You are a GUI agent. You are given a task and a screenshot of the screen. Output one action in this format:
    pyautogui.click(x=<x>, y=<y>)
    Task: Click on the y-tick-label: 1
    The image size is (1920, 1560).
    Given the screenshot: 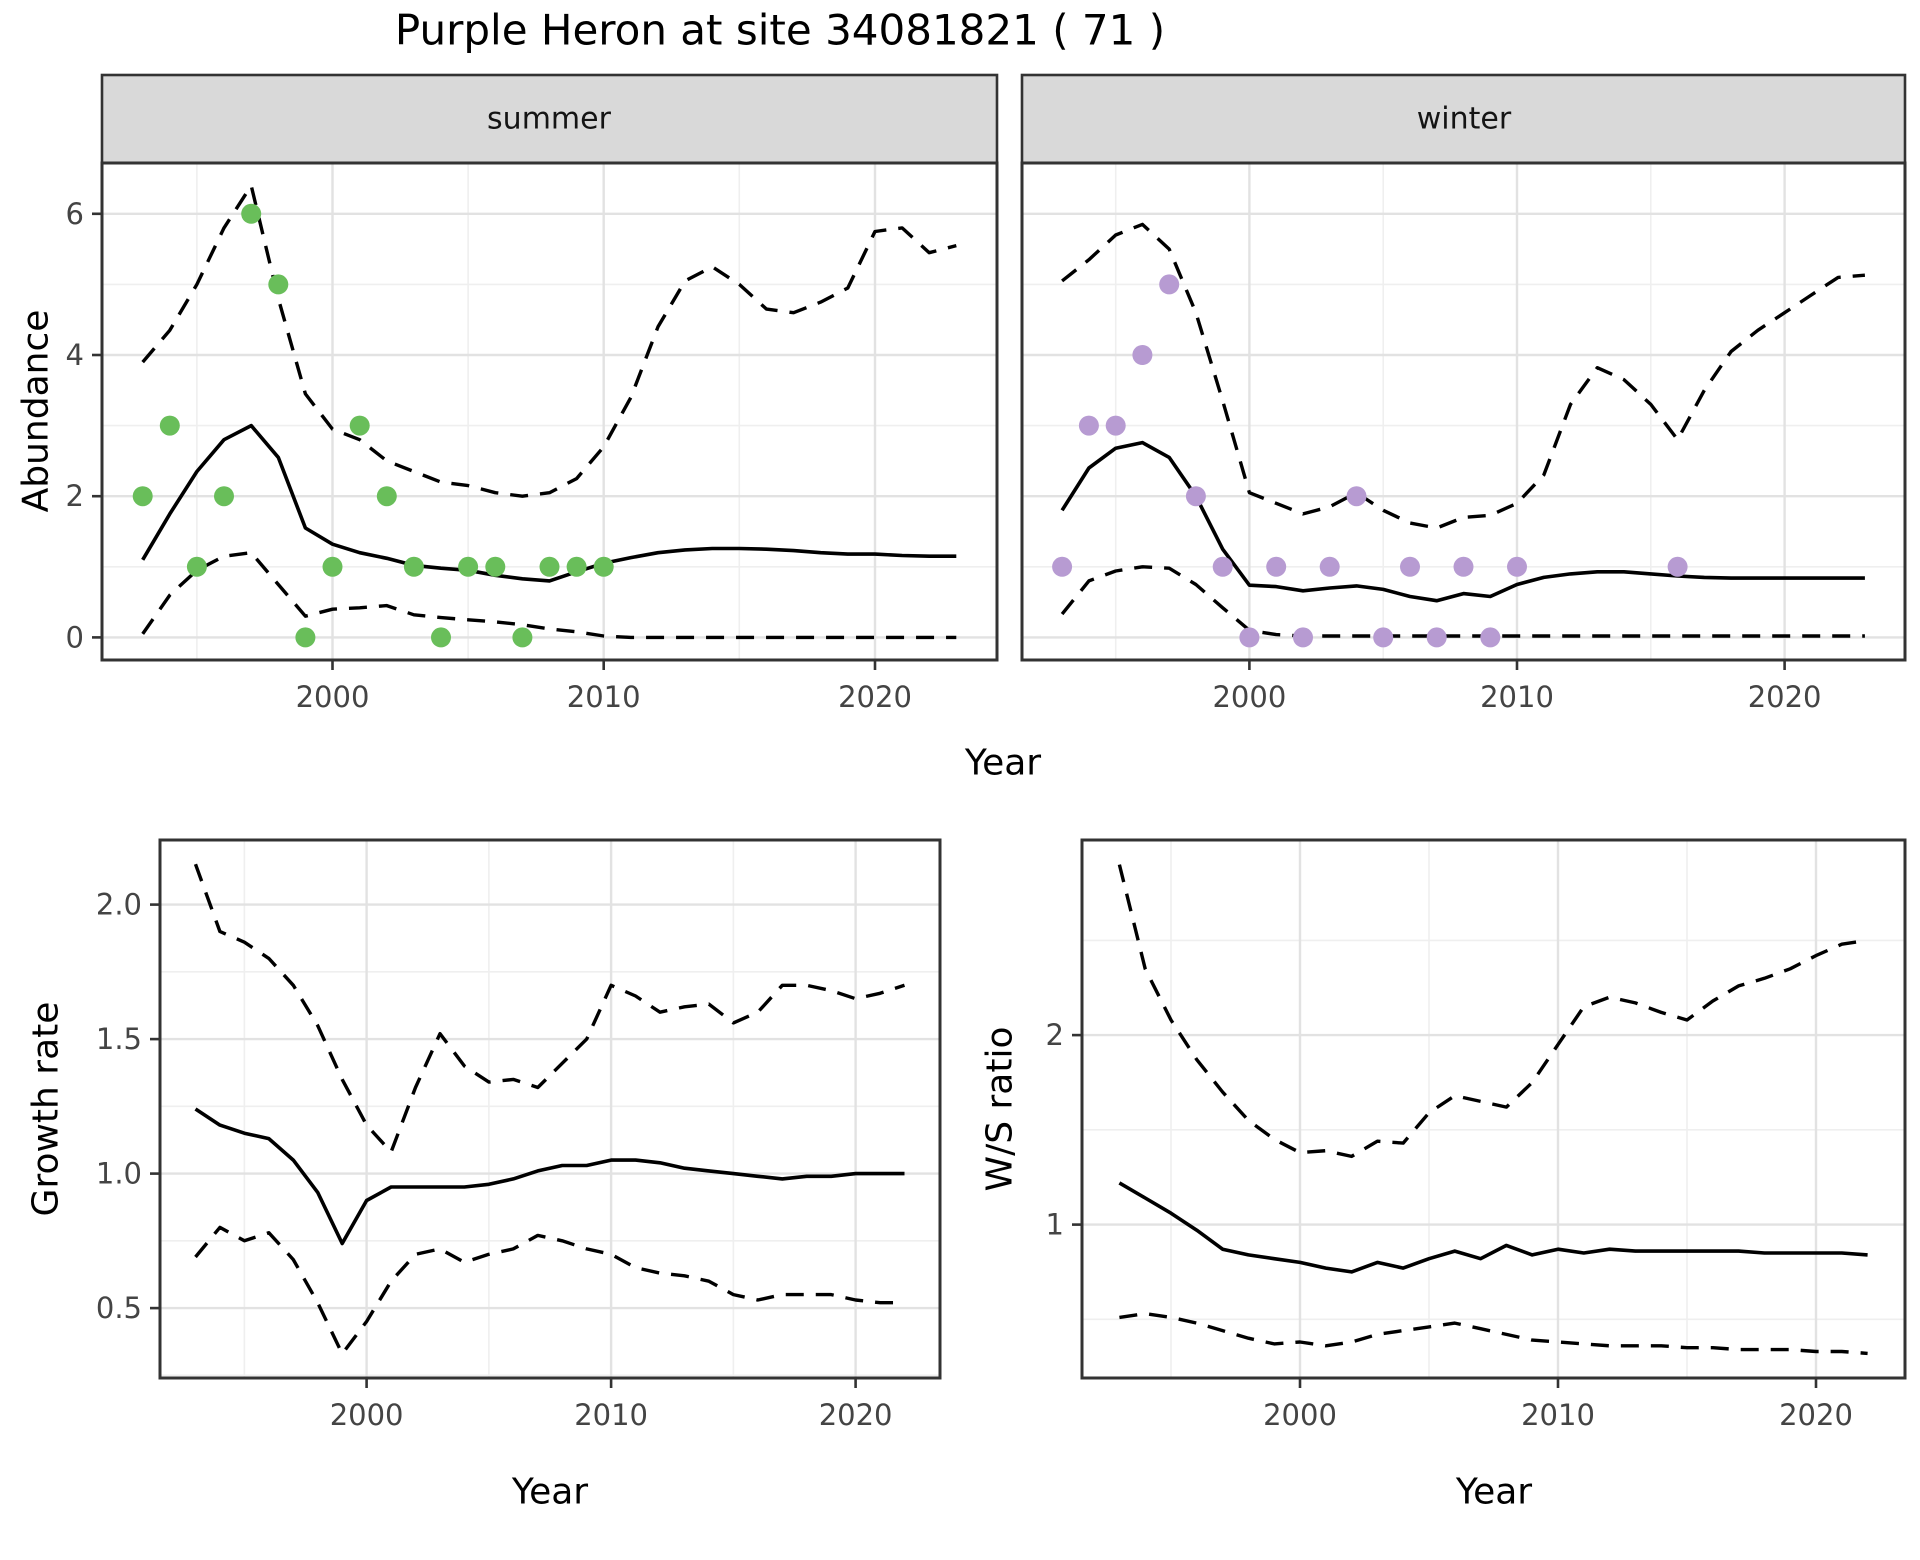 What is the action you would take?
    pyautogui.click(x=1055, y=1225)
    